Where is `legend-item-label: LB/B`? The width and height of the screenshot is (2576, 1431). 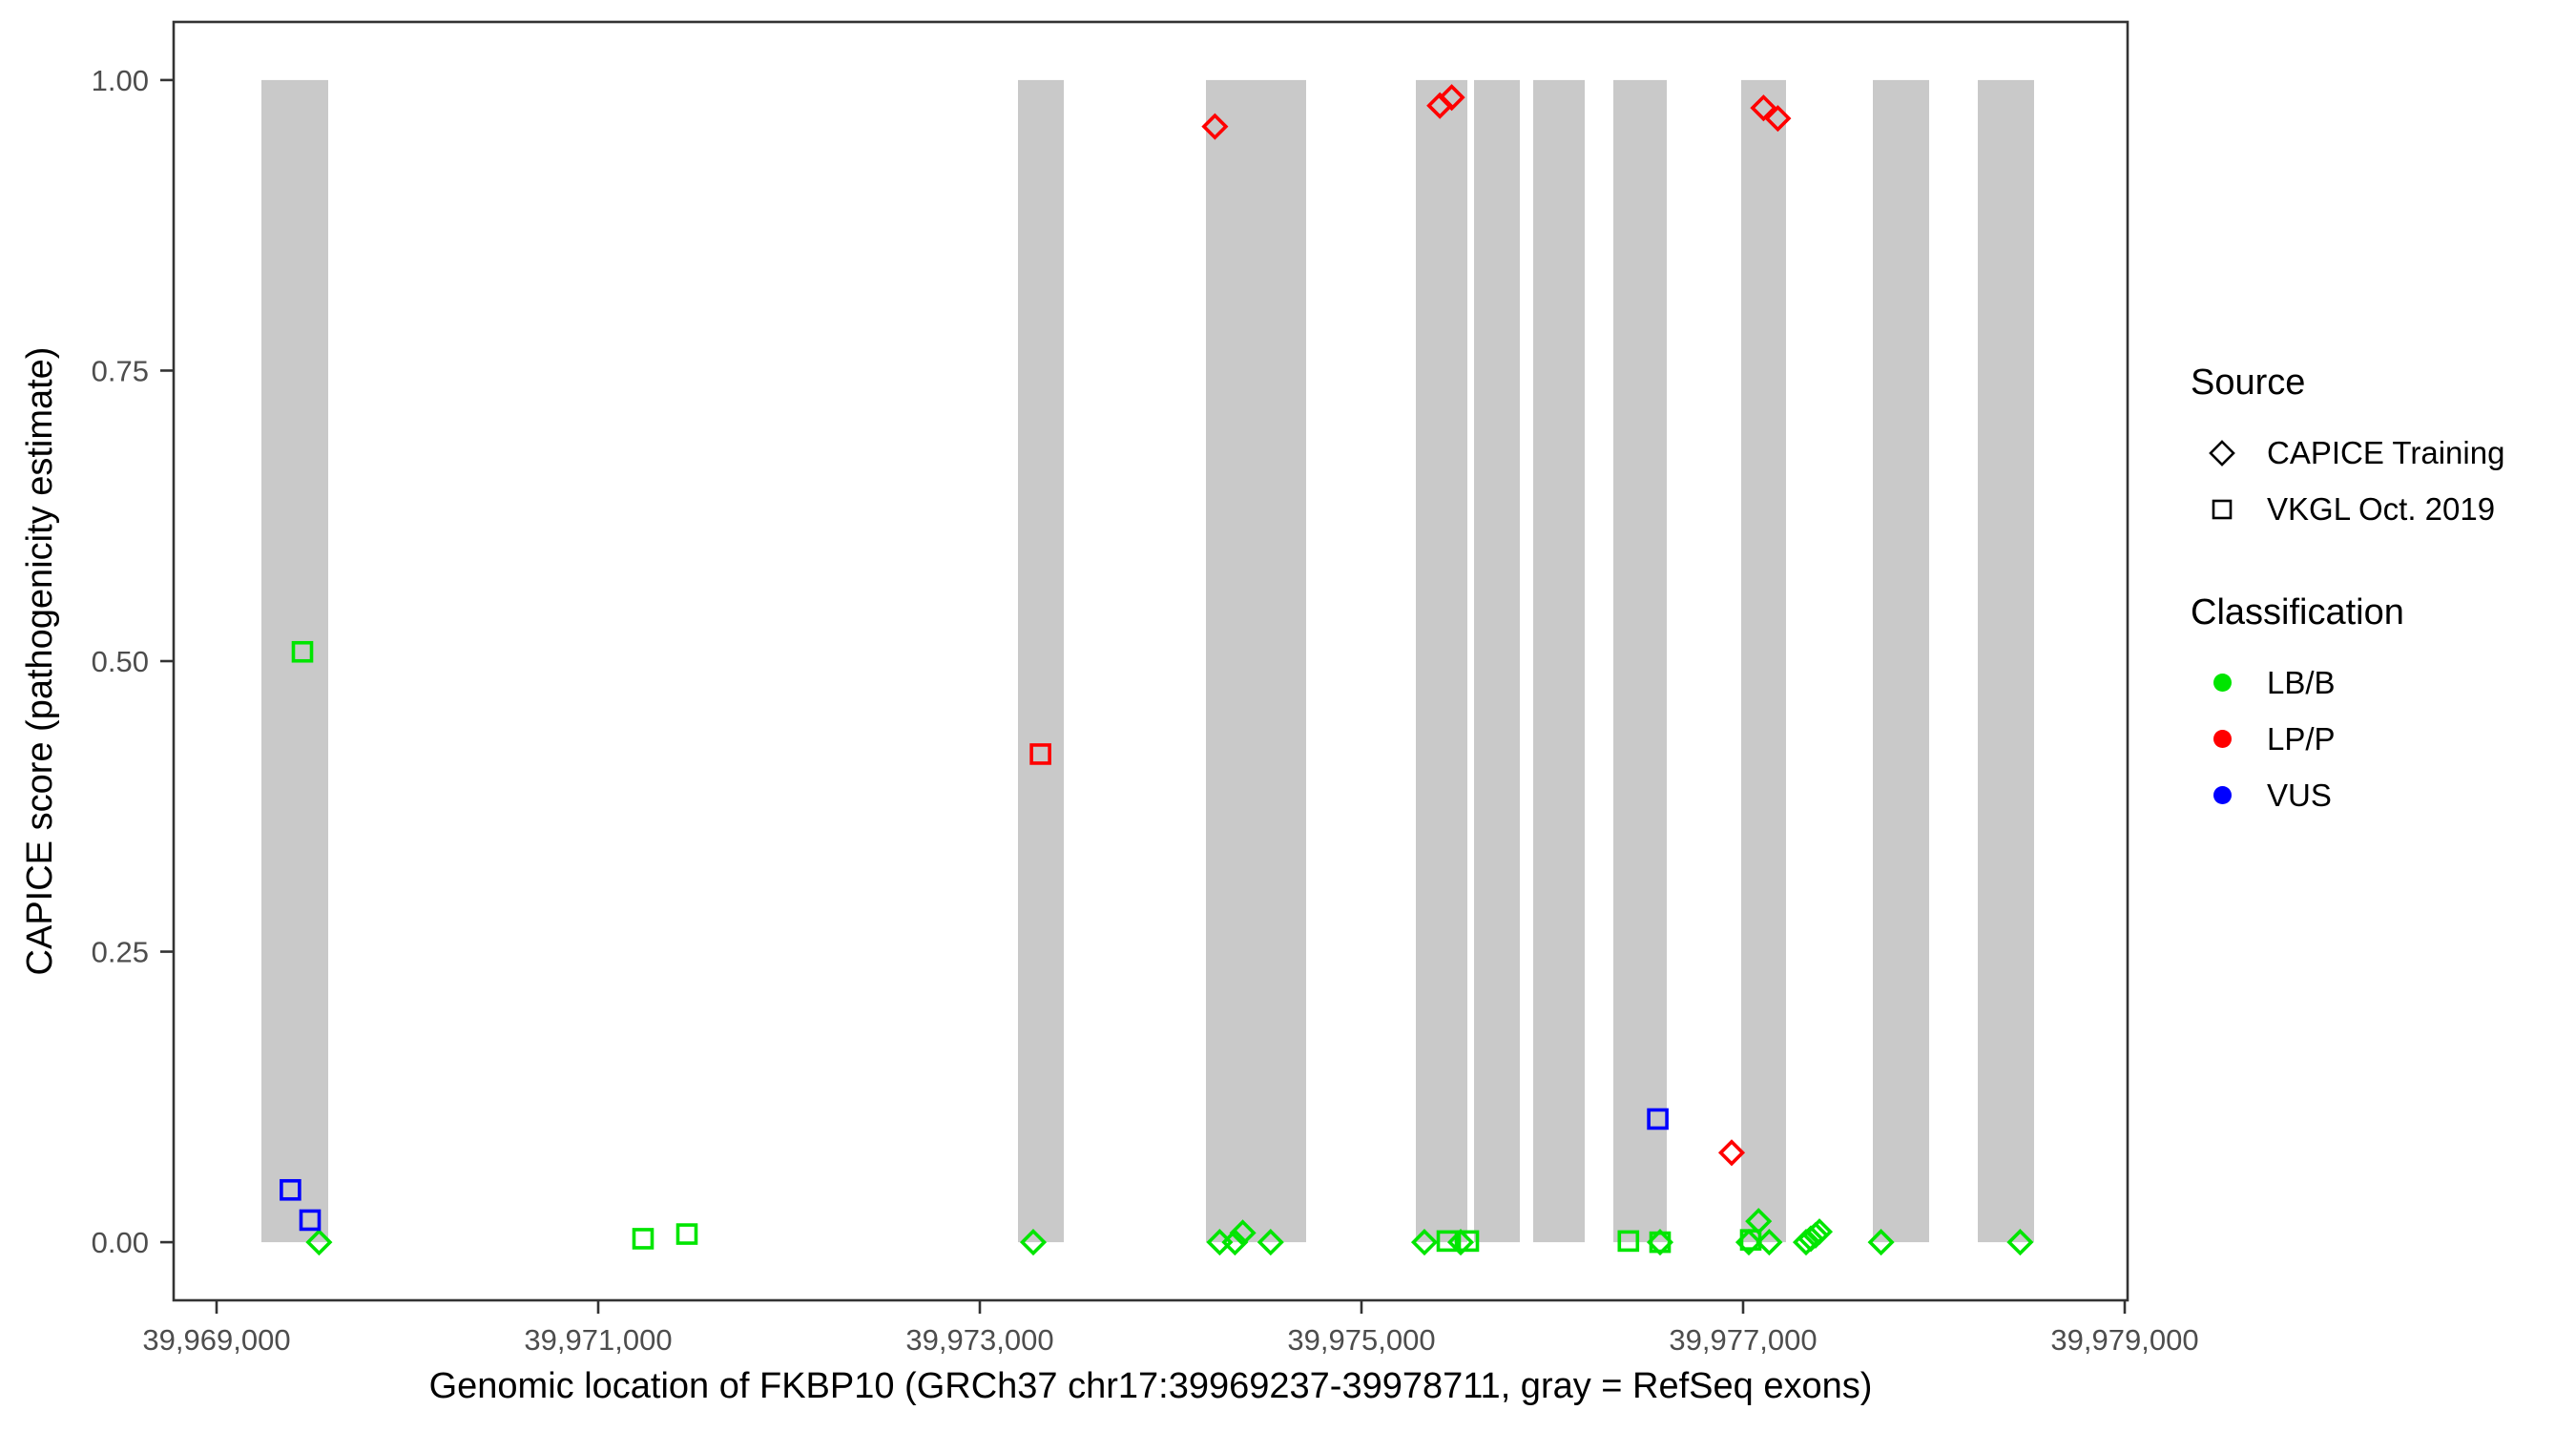 legend-item-label: LB/B is located at coordinates (2301, 682).